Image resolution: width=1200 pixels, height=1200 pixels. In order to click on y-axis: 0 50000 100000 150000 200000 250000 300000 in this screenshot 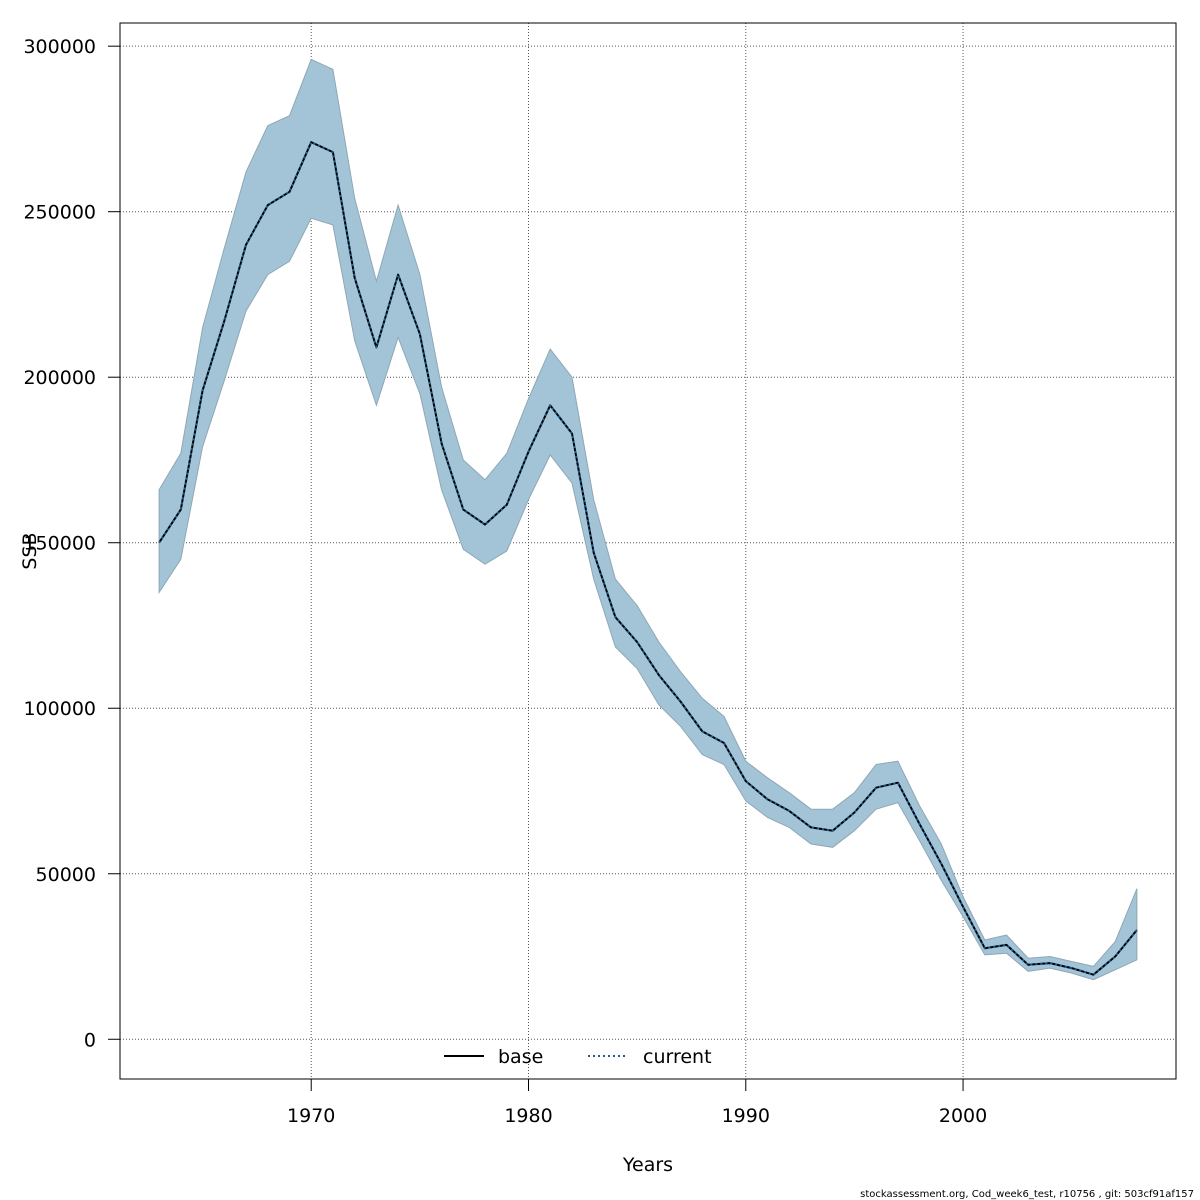, I will do `click(71, 543)`.